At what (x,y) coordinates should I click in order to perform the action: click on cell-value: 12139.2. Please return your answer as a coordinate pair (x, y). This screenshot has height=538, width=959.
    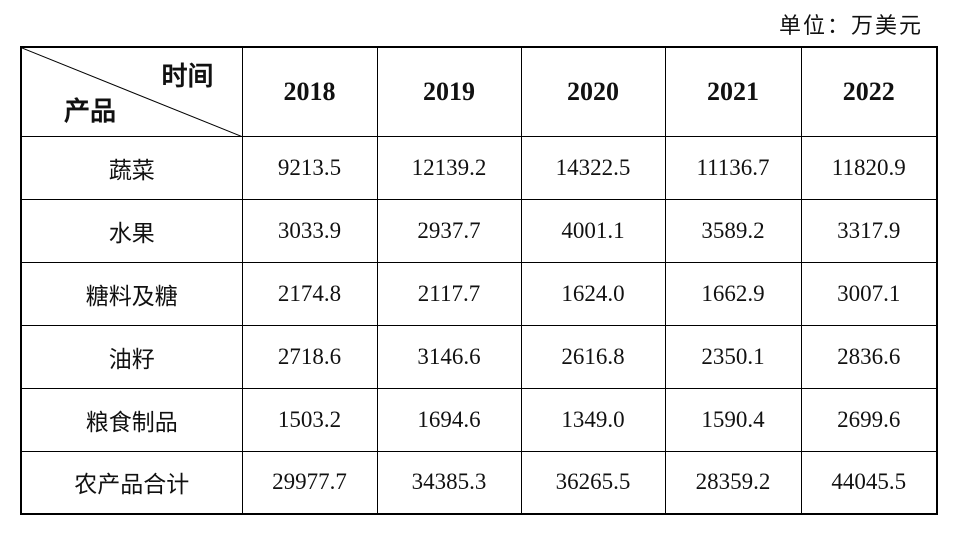
    Looking at the image, I should click on (449, 167).